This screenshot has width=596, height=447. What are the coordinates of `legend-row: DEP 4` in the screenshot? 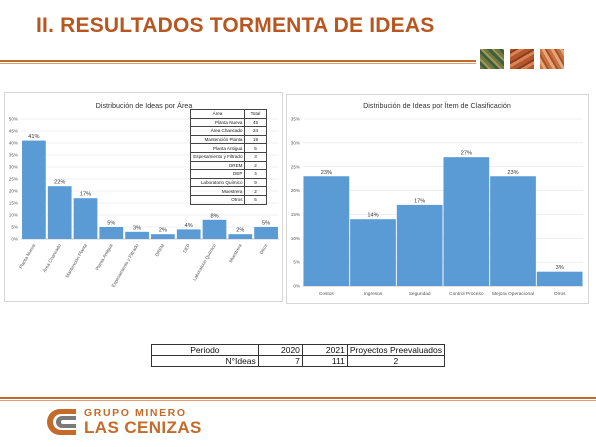 It's located at (228, 174).